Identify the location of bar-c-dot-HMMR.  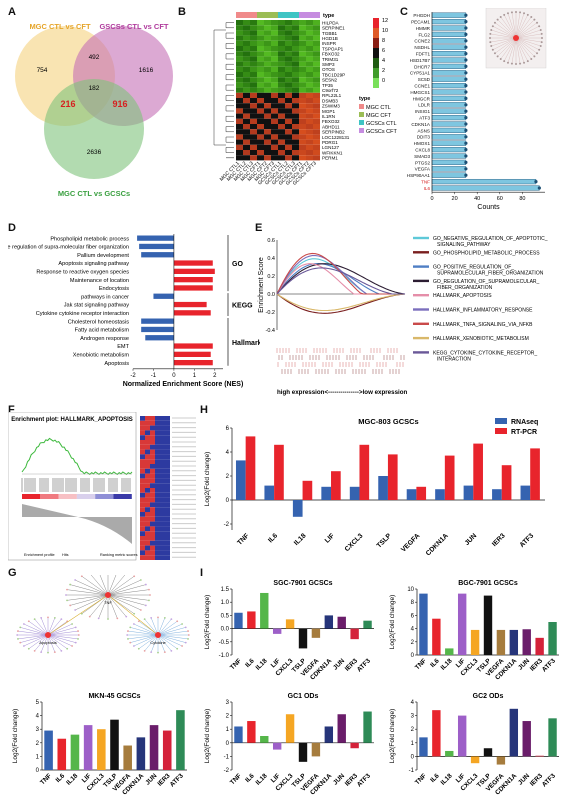
(466, 28).